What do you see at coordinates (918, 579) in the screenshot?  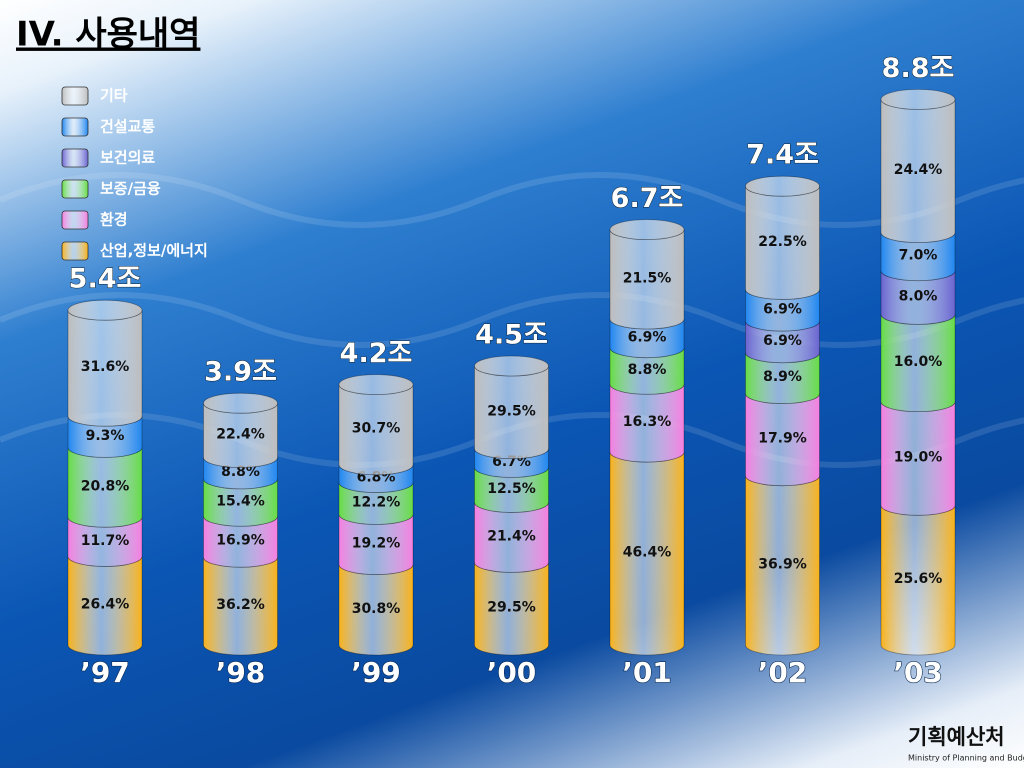 I see `segment-label: 25.6%` at bounding box center [918, 579].